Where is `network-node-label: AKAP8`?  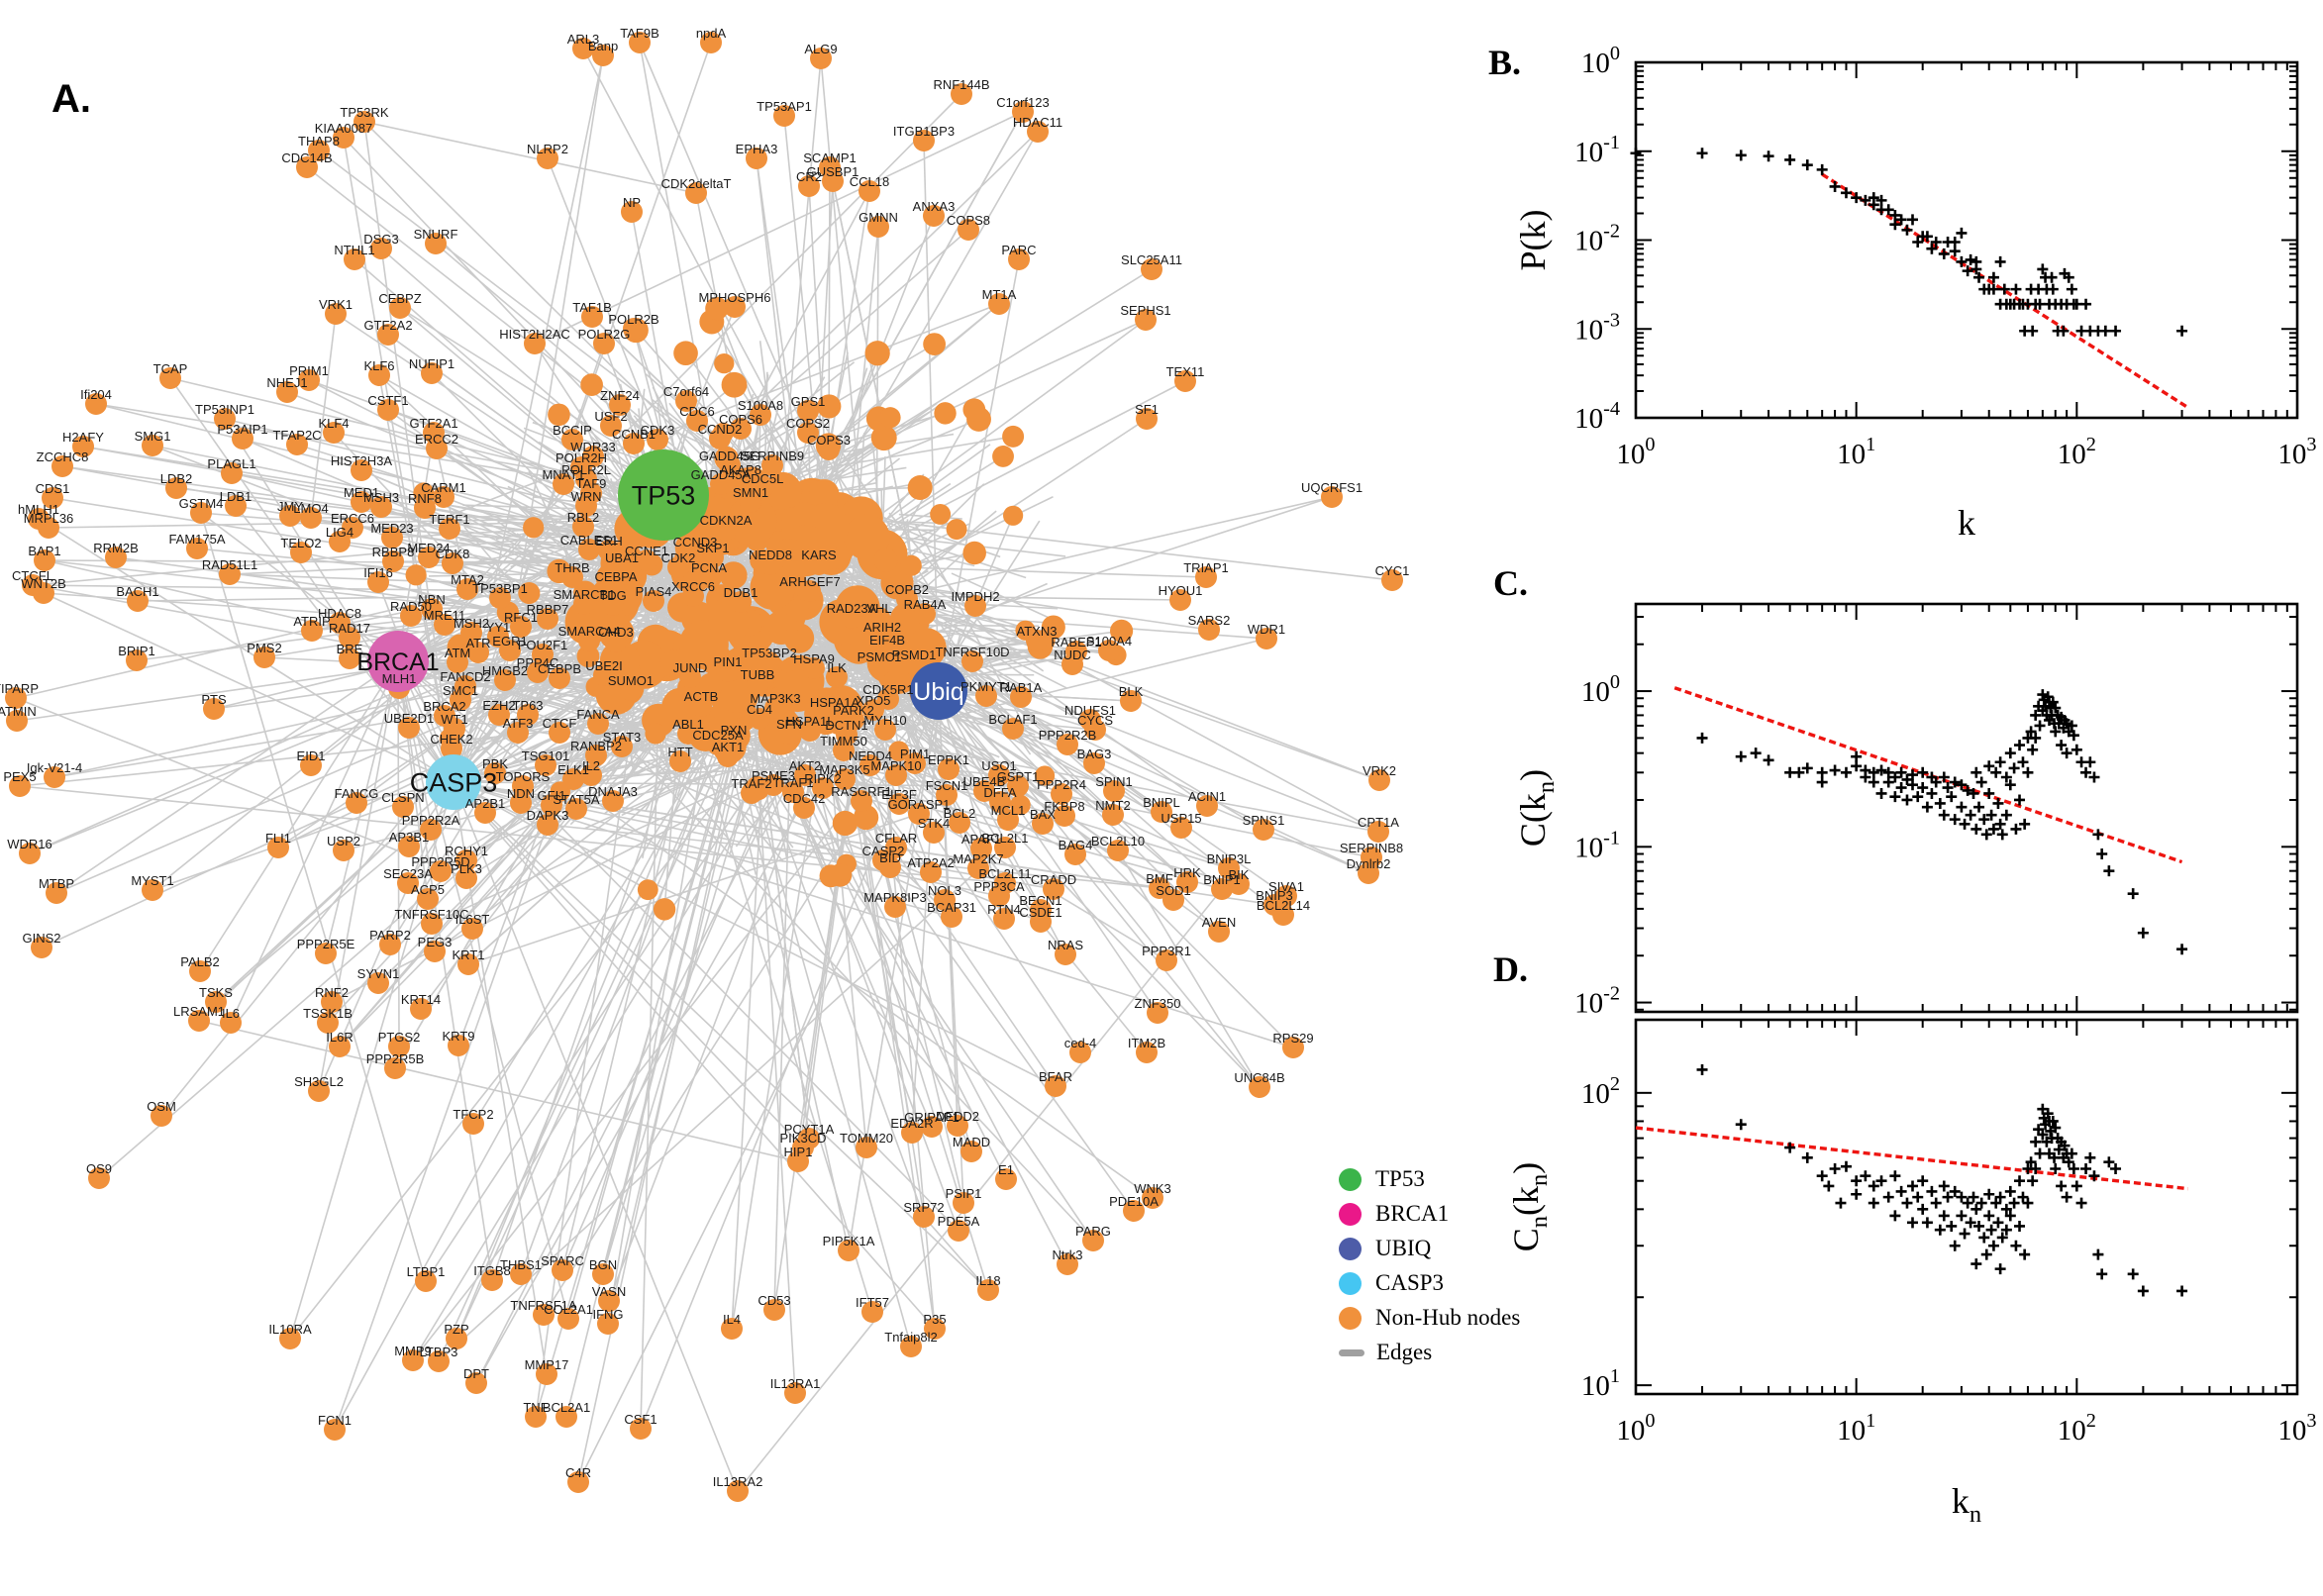 network-node-label: AKAP8 is located at coordinates (741, 469).